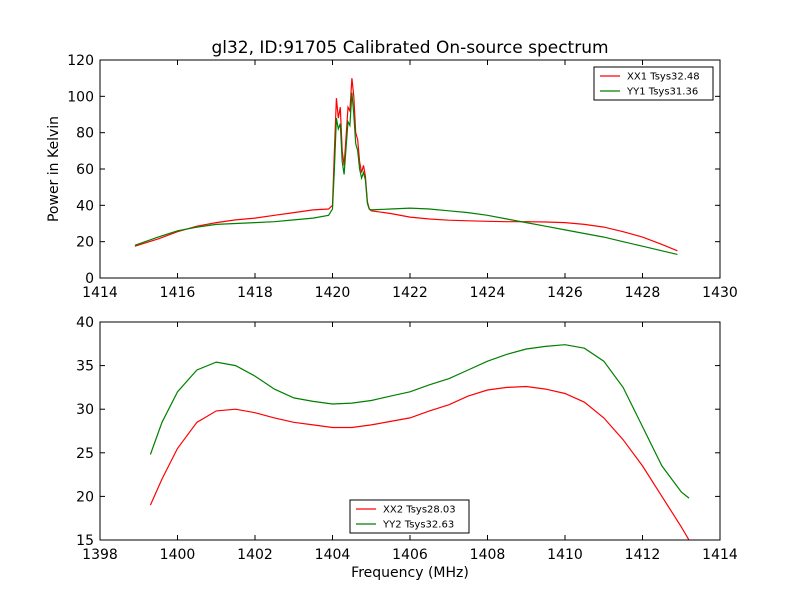 Image resolution: width=800 pixels, height=600 pixels. I want to click on chart-legend: XX2 Tsys28.03 YY2 Tsys32.63, so click(409, 516).